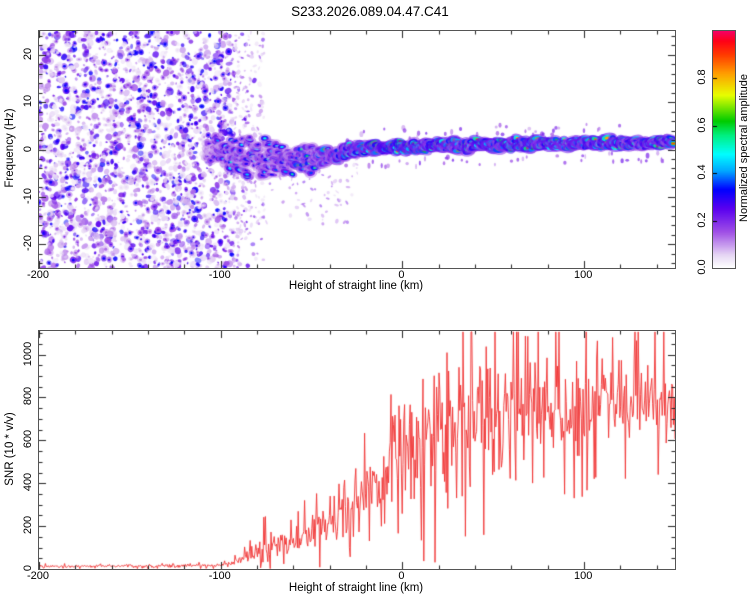 The image size is (750, 600). Describe the element at coordinates (702, 219) in the screenshot. I see `tick-label: 0.2` at that location.